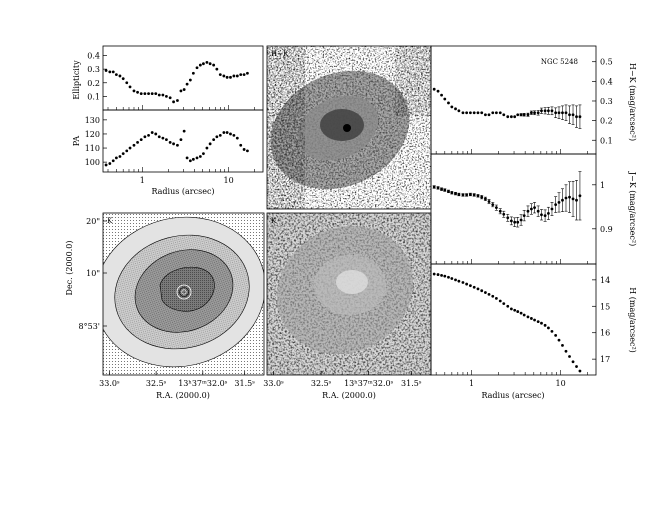 This screenshot has width=654, height=506. I want to click on ellipticity-panel: 0.1 0.2 0.3 0.4 Ellipticity, so click(168, 78).